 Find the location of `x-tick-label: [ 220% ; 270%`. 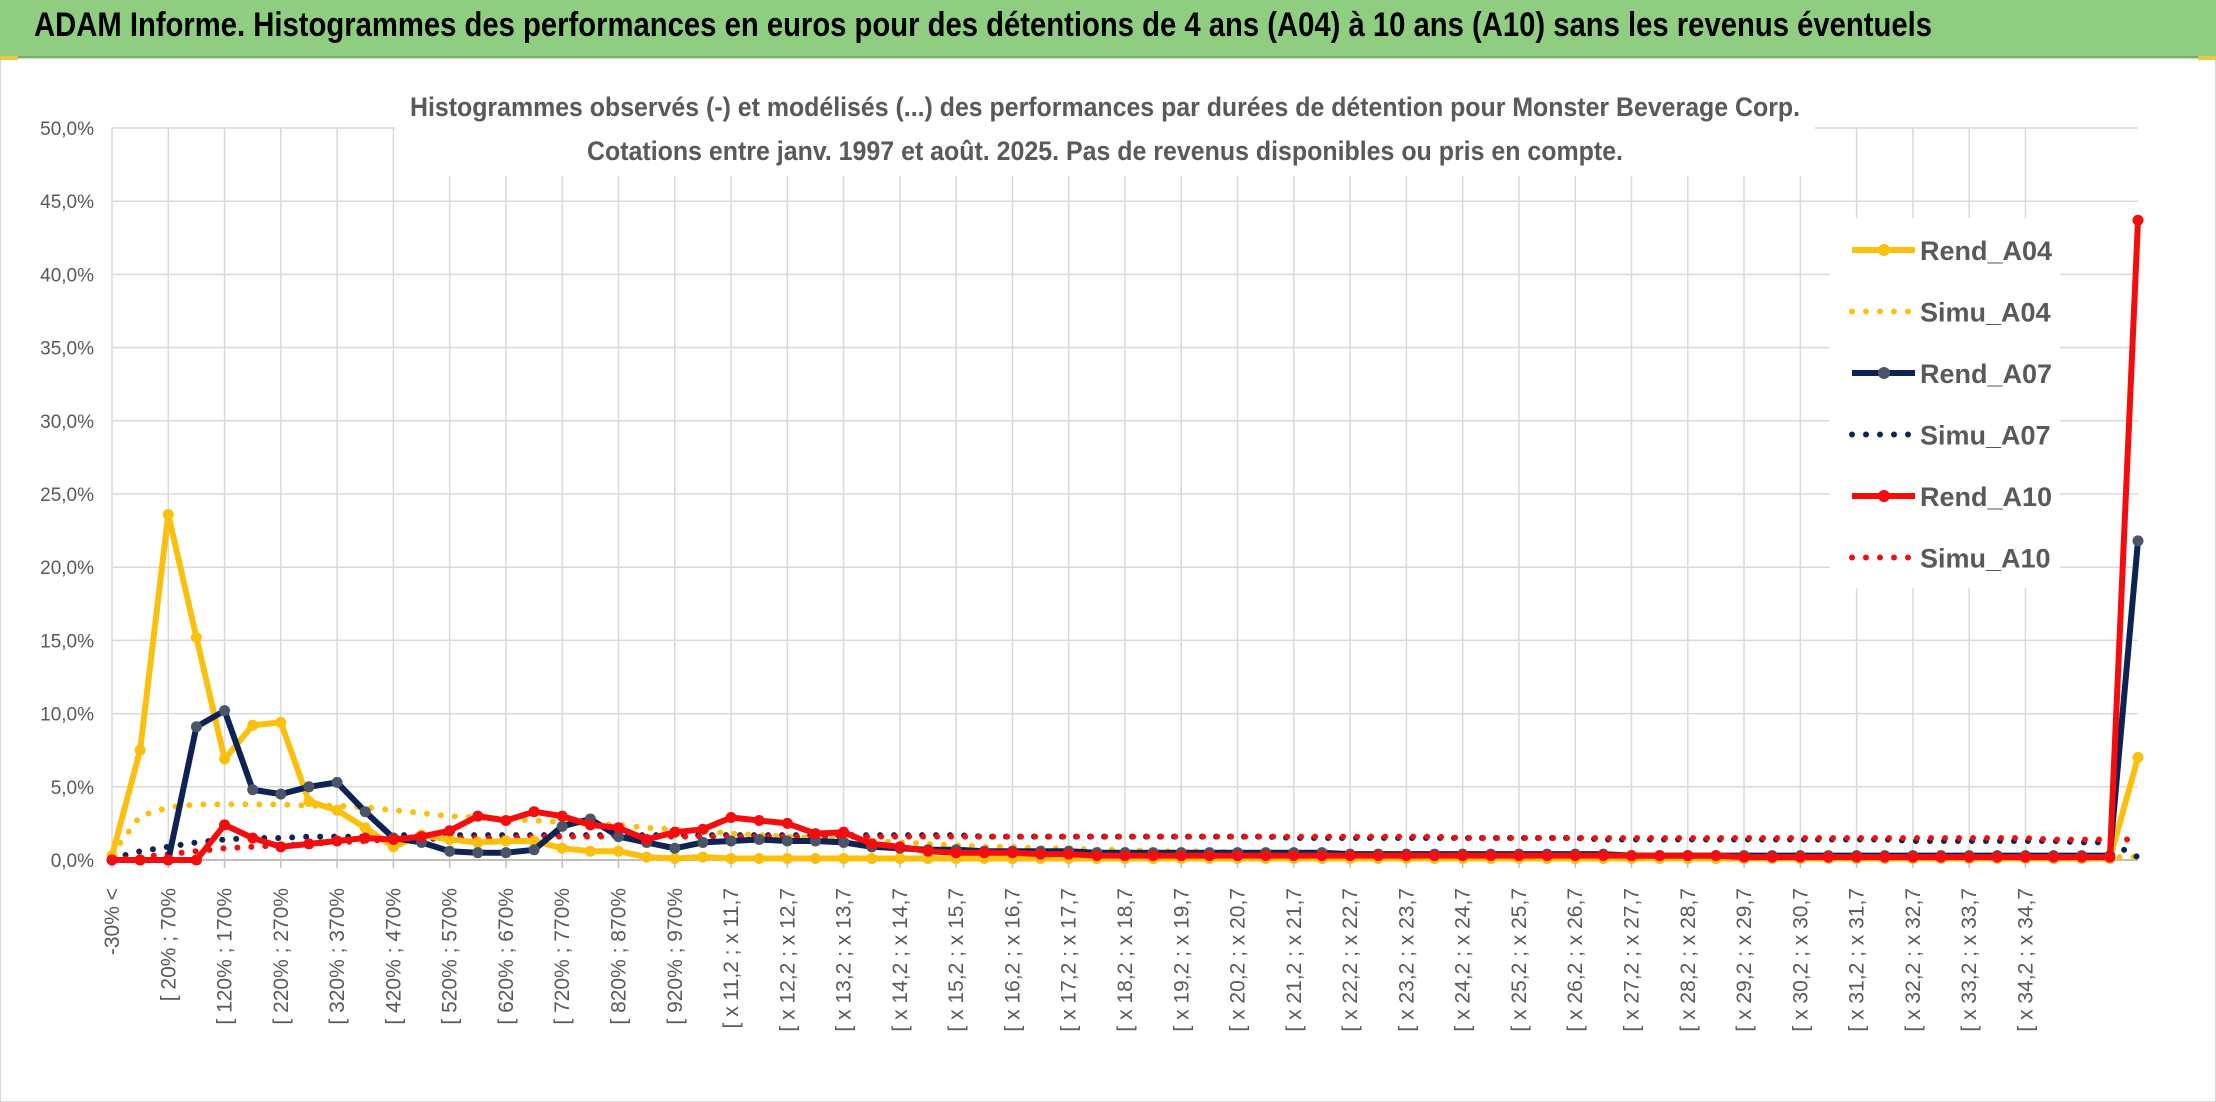

x-tick-label: [ 220% ; 270% is located at coordinates (281, 956).